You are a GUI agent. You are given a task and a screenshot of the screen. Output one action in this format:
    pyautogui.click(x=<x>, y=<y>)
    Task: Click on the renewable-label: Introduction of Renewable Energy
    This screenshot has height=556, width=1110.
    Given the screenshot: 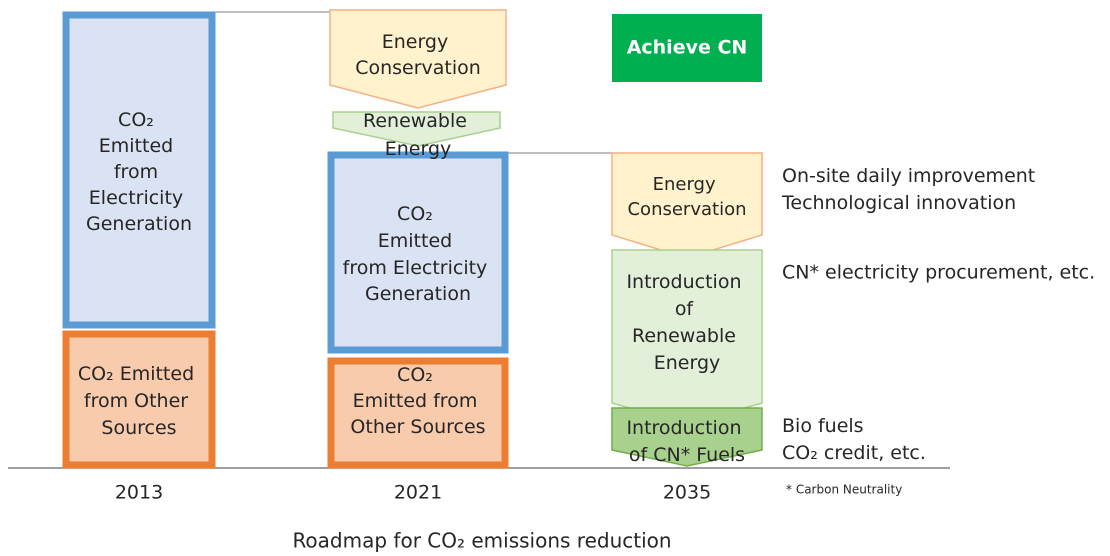 What is the action you would take?
    pyautogui.click(x=686, y=322)
    